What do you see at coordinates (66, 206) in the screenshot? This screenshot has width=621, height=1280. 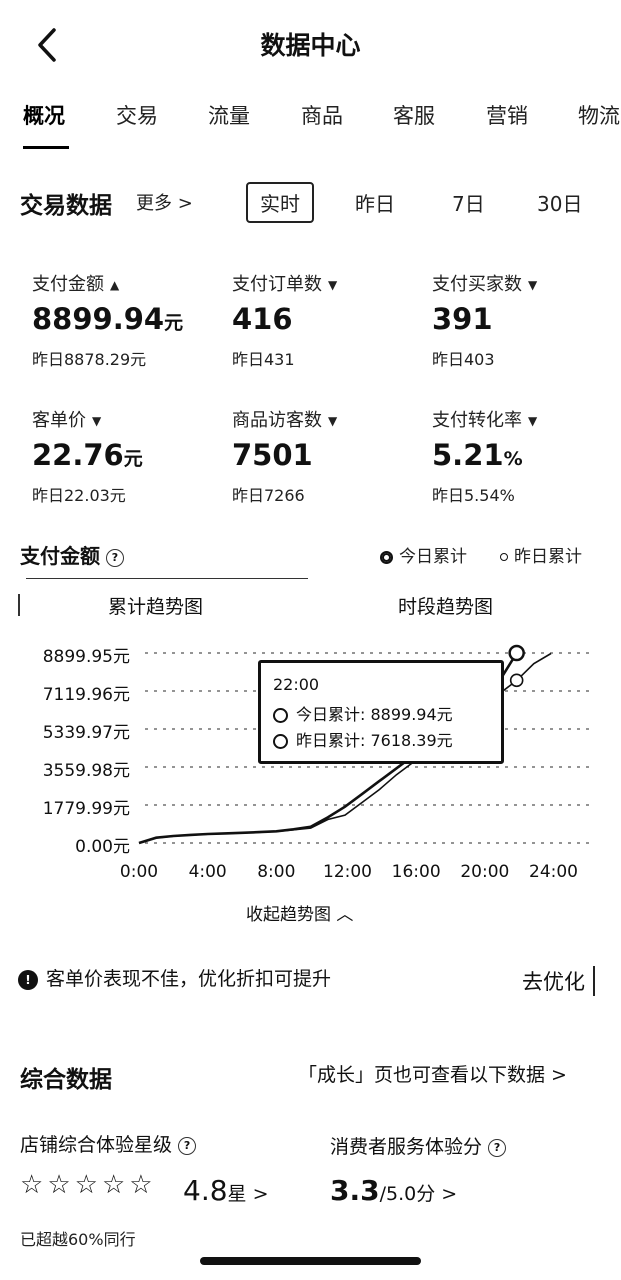 I see `trade-section-title: 交易数据` at bounding box center [66, 206].